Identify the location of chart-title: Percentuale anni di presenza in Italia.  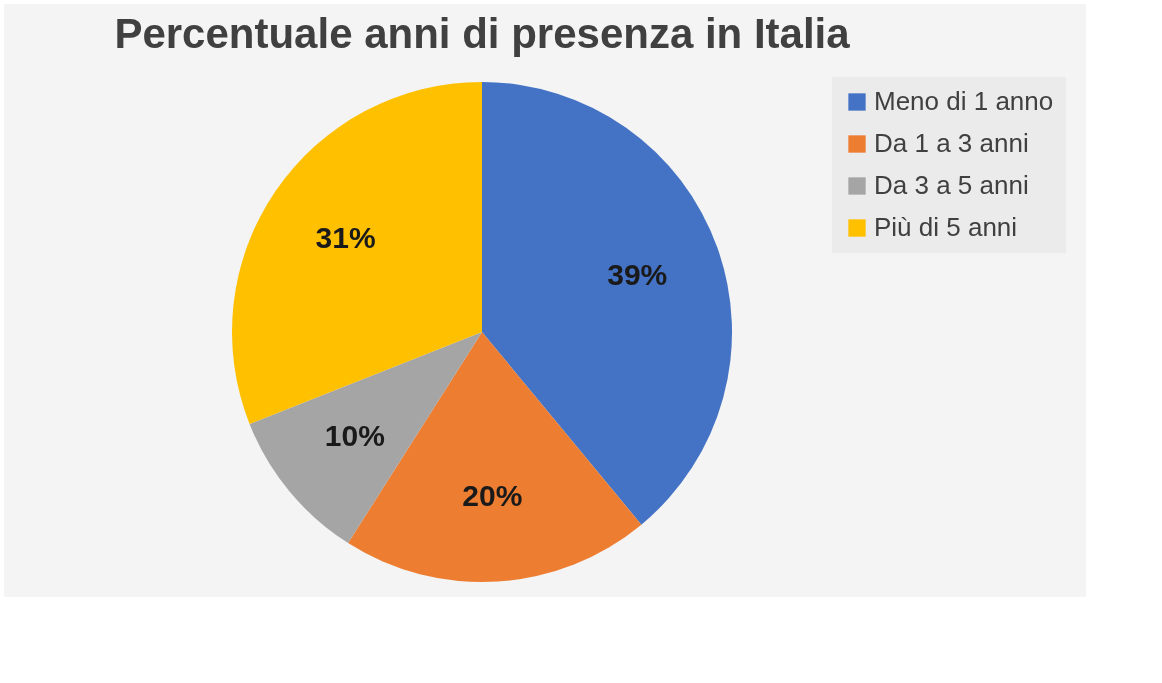
(482, 33).